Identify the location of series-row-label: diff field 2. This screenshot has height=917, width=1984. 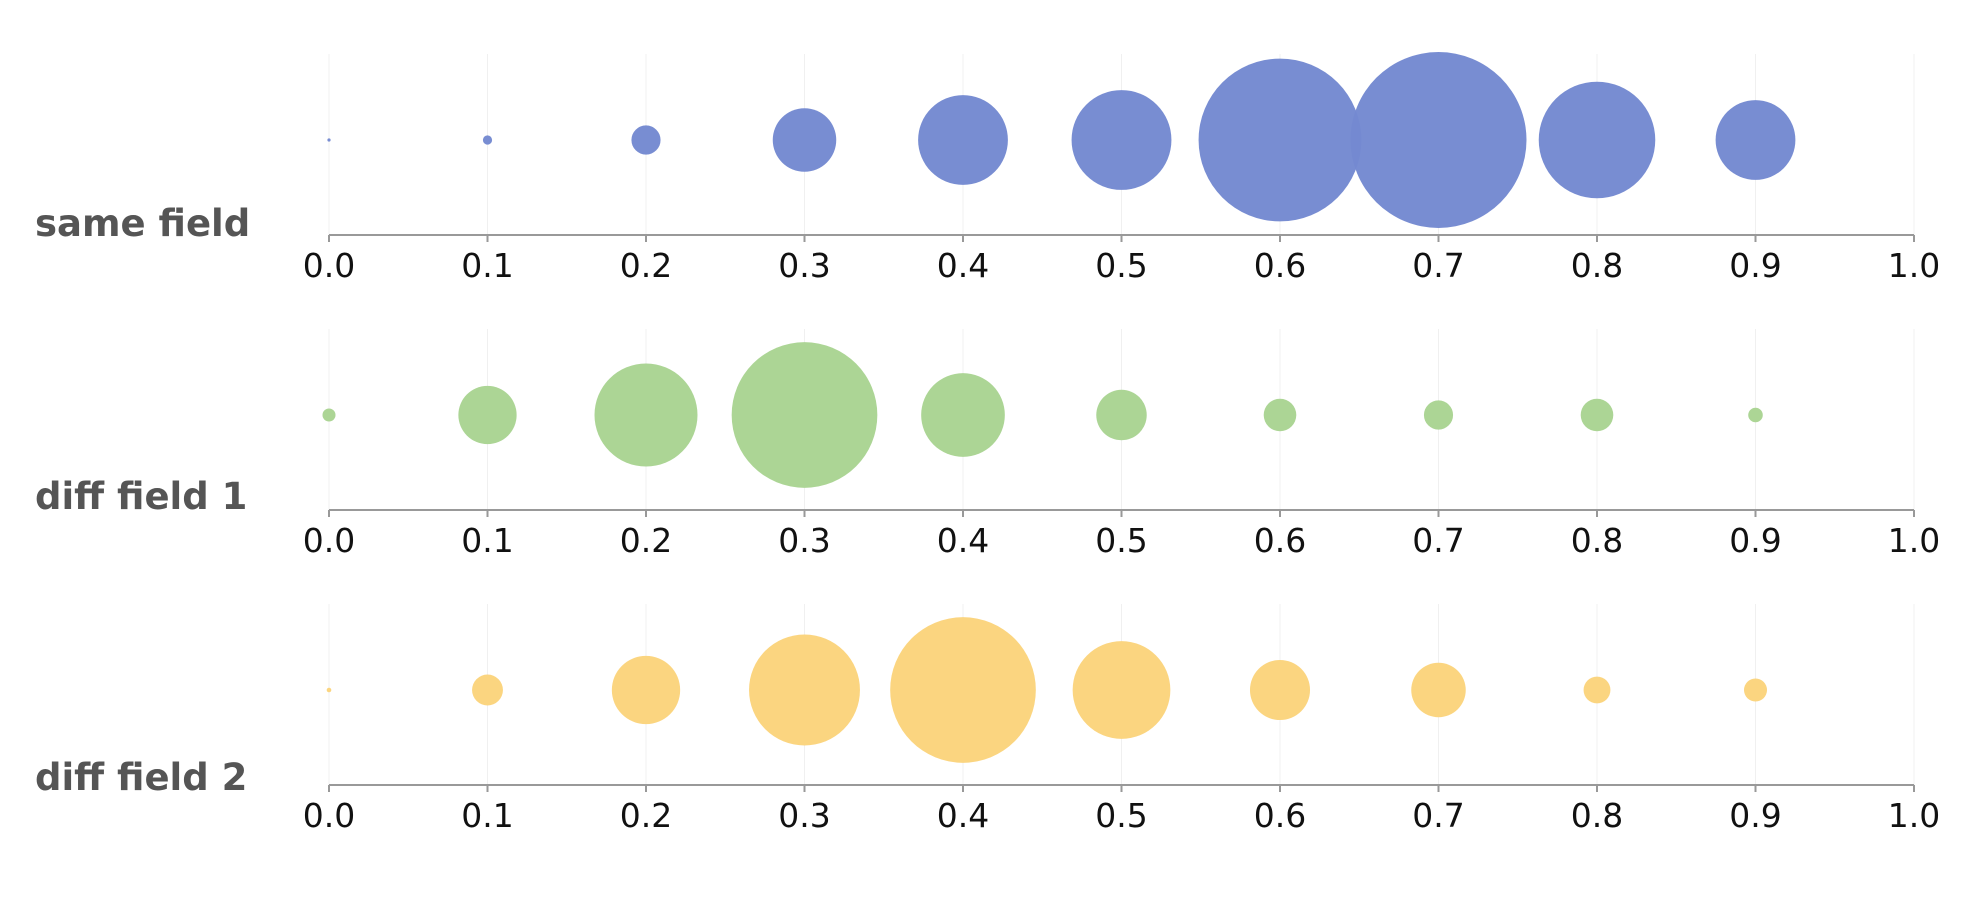
(141, 777).